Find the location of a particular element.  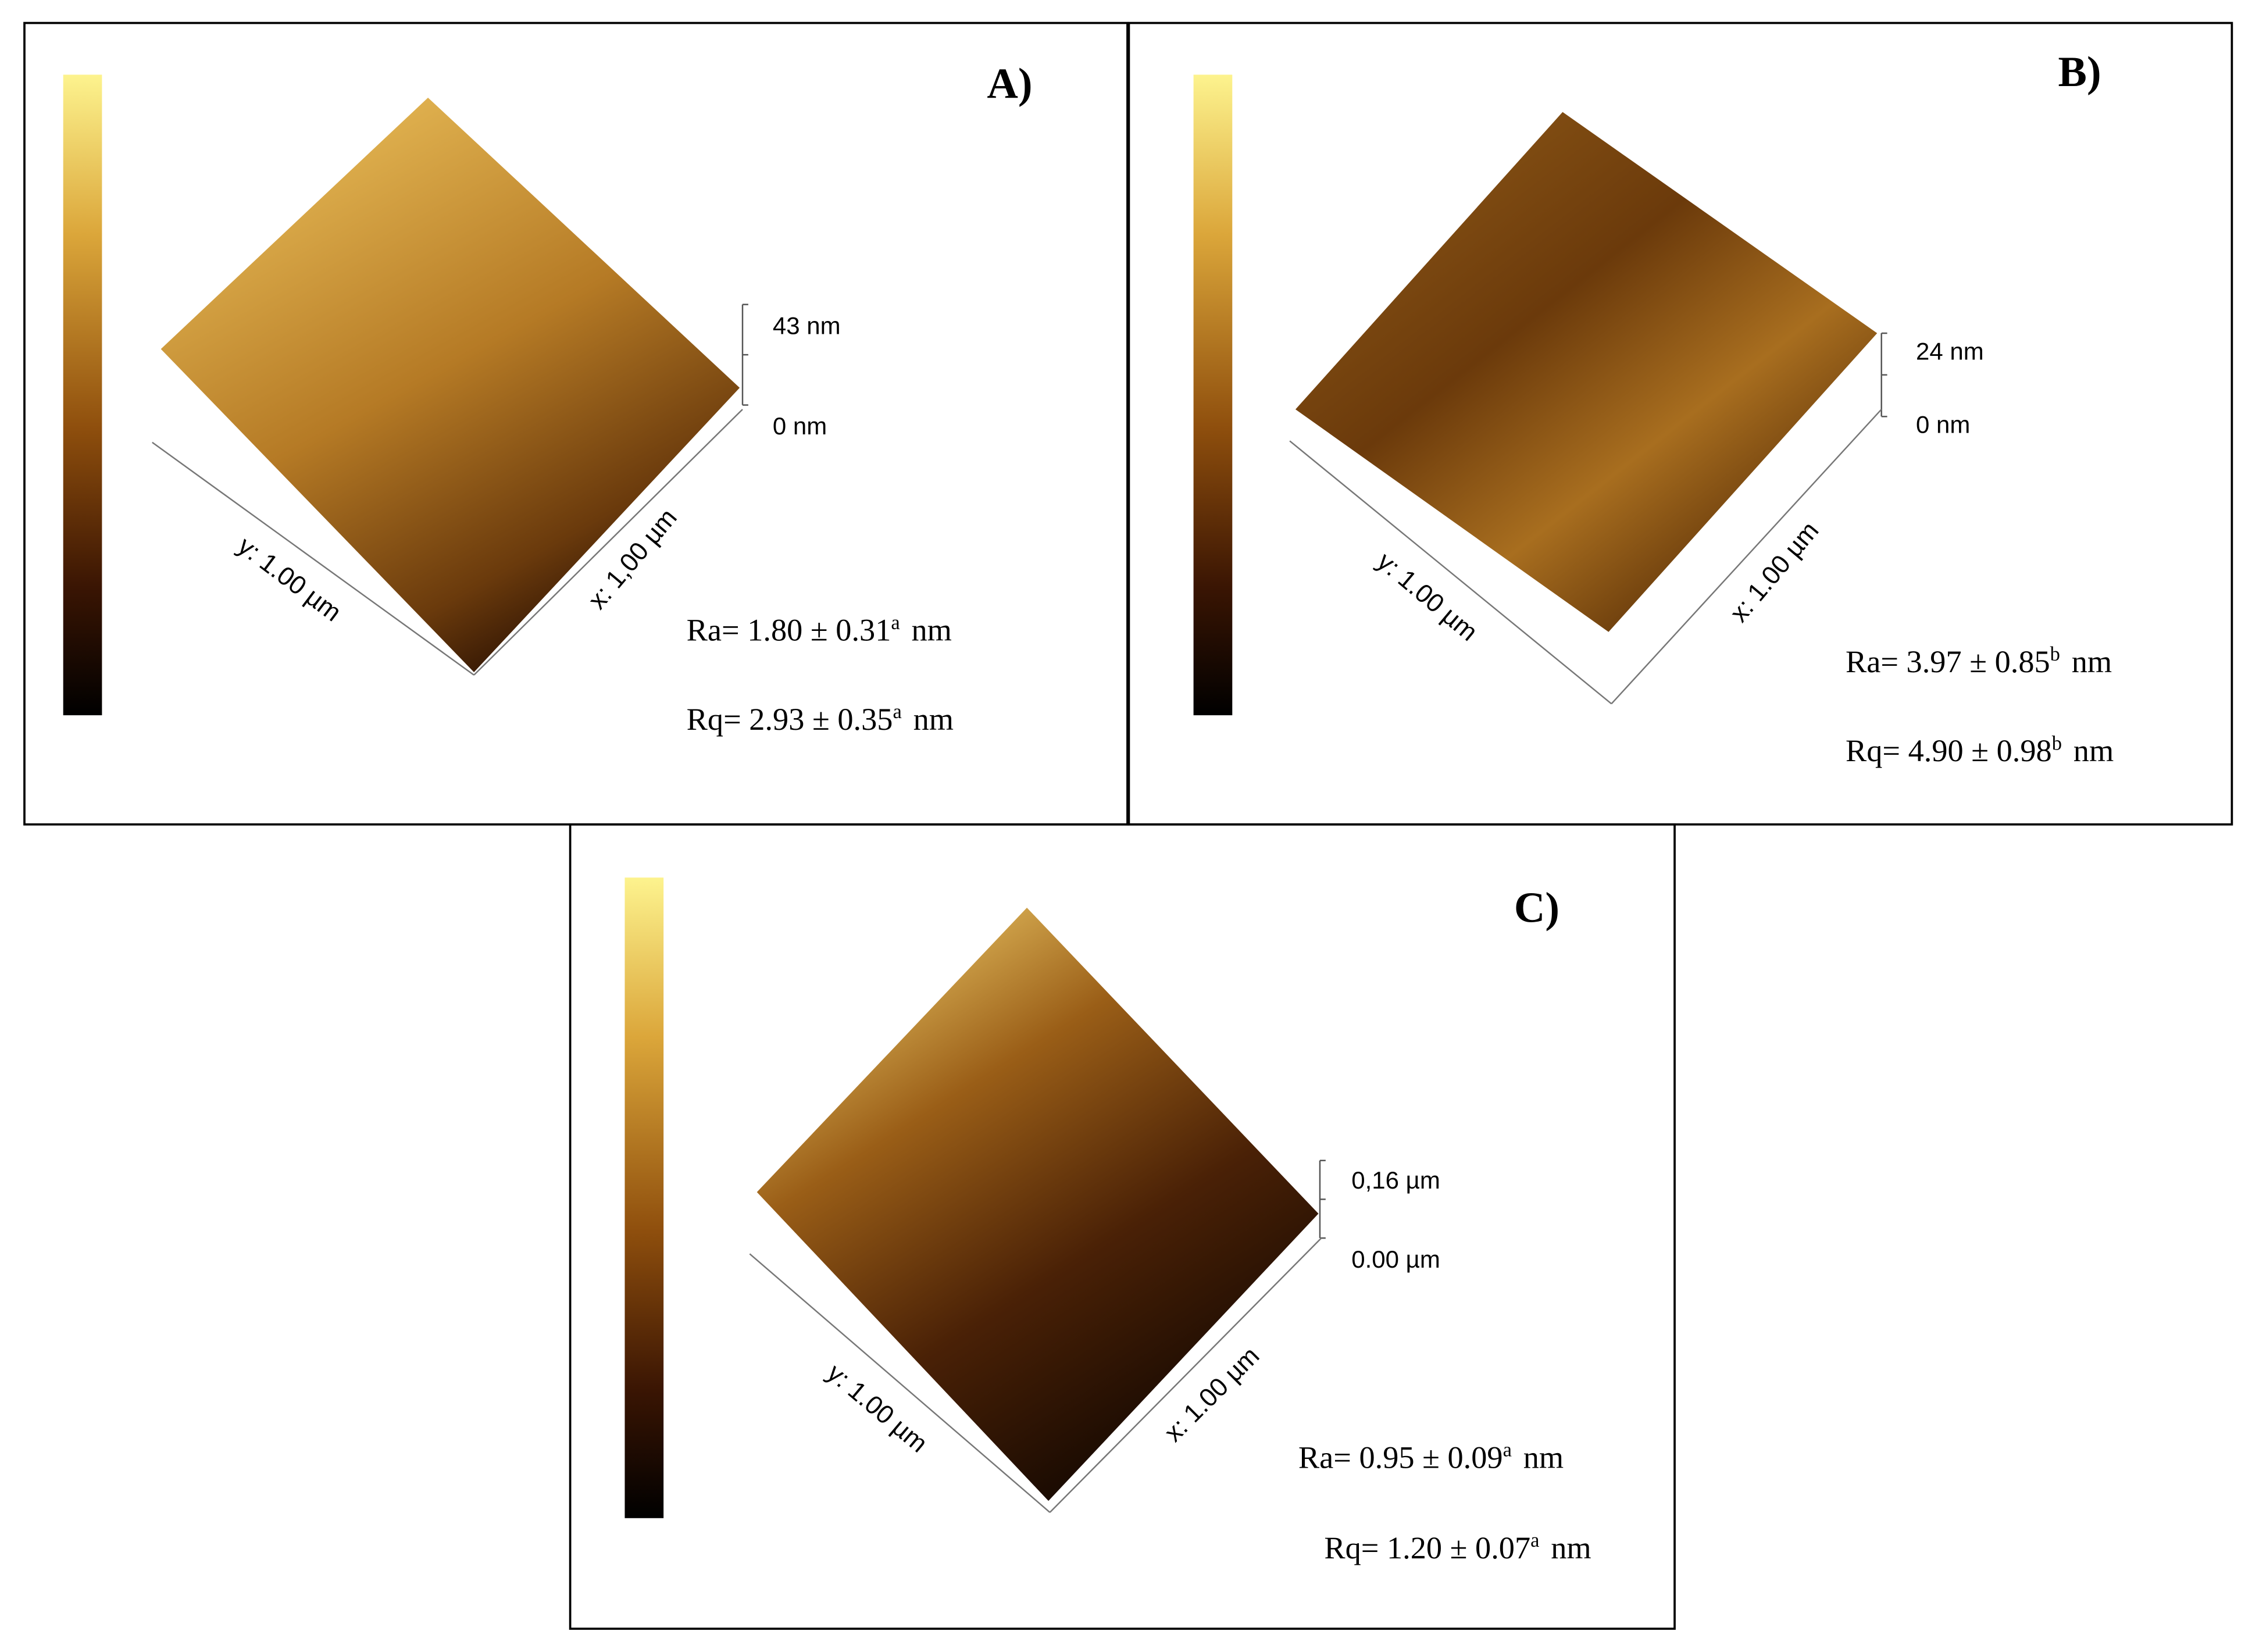

roughness-value: Rq= 2.93 ± 0.35 is located at coordinates (790, 719).